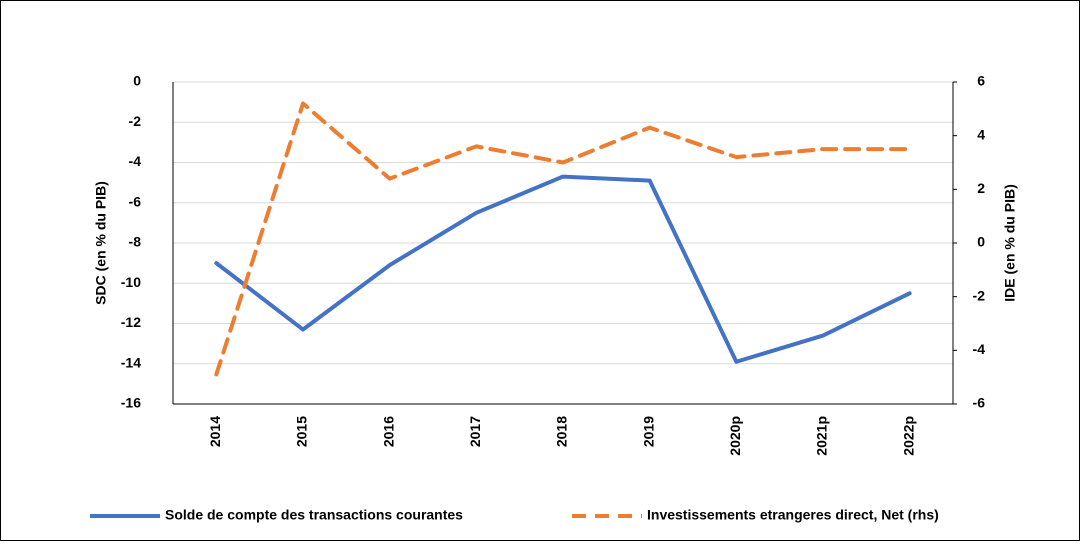 The height and width of the screenshot is (547, 1081). I want to click on y-tick-label: -8, so click(135, 242).